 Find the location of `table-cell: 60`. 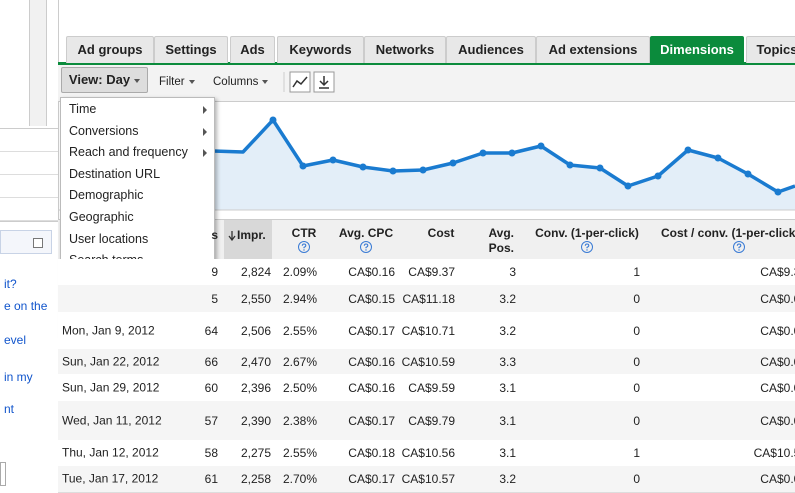

table-cell: 60 is located at coordinates (211, 387).